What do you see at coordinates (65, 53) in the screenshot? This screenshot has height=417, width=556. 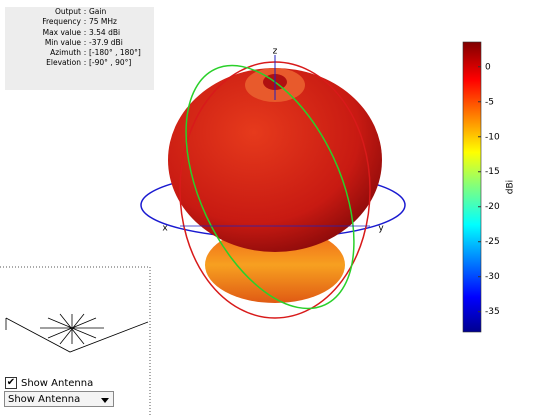 I see `info-key: Azimuth` at bounding box center [65, 53].